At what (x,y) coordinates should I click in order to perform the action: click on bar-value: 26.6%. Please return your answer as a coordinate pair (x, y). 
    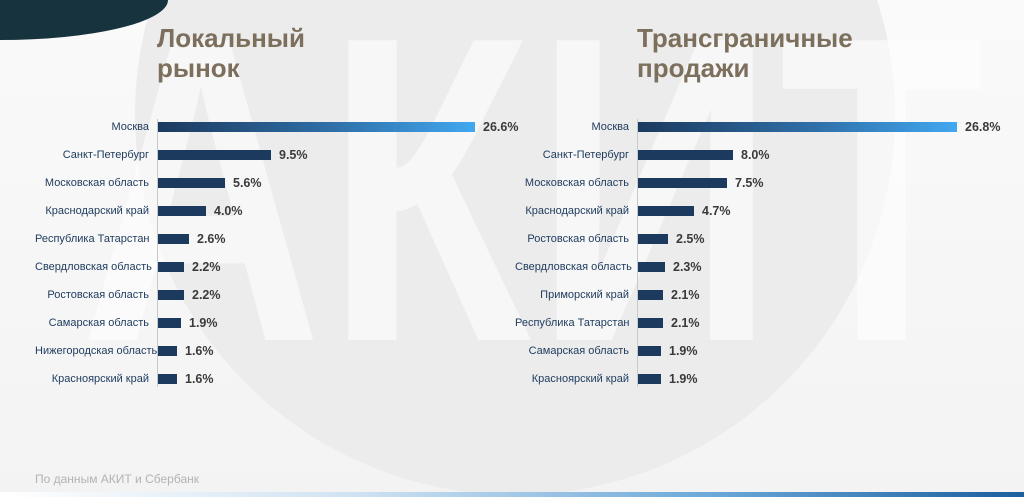
    Looking at the image, I should click on (501, 127).